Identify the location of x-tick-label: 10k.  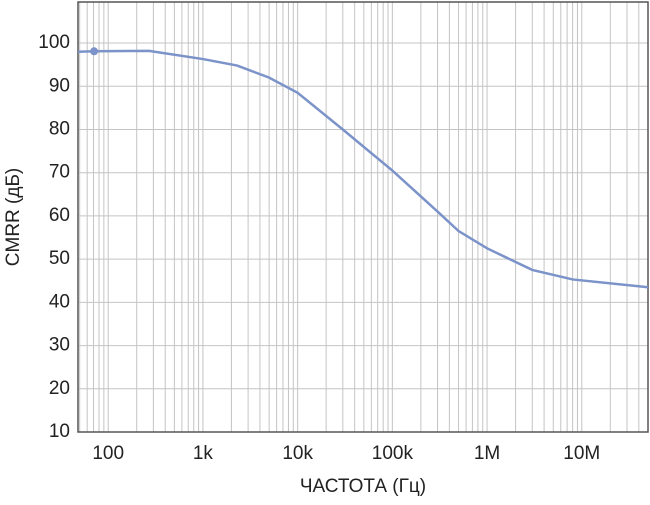
(297, 453).